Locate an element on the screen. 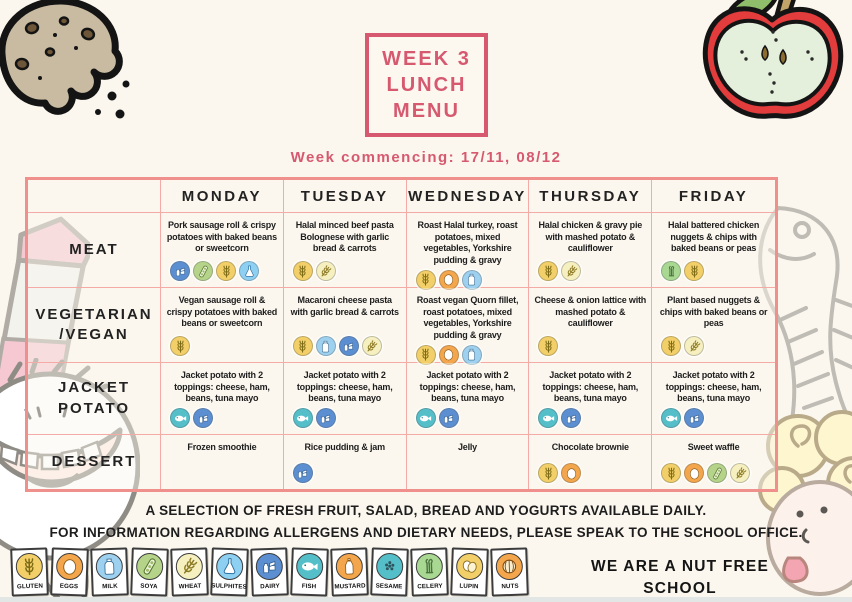 This screenshot has height=602, width=852. menu-cell-dessert-monday: Frozen smoothie is located at coordinates (222, 462).